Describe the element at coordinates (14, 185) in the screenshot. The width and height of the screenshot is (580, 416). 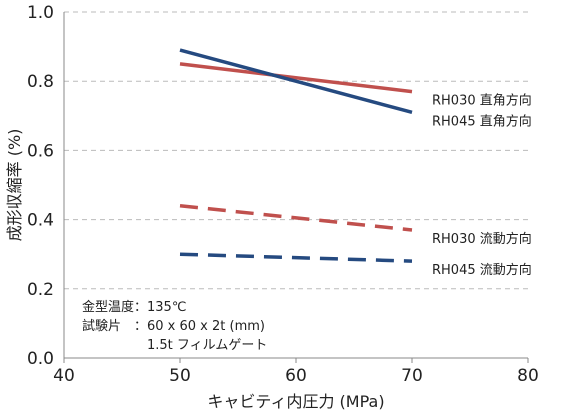
I see `y-axis-title: 成形収縮率 (%)` at that location.